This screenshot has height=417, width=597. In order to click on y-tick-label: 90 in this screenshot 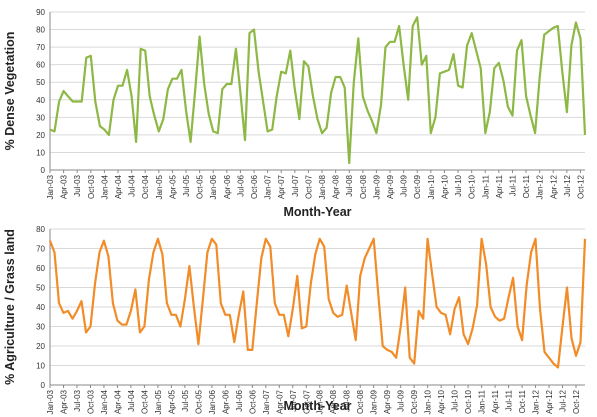, I will do `click(40, 12)`.